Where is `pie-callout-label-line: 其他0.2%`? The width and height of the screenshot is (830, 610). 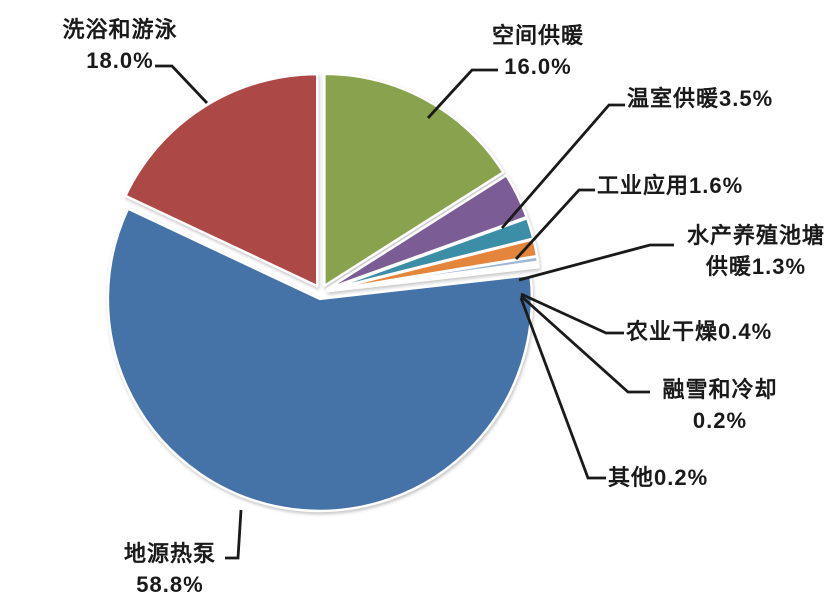 pie-callout-label-line: 其他0.2% is located at coordinates (658, 477).